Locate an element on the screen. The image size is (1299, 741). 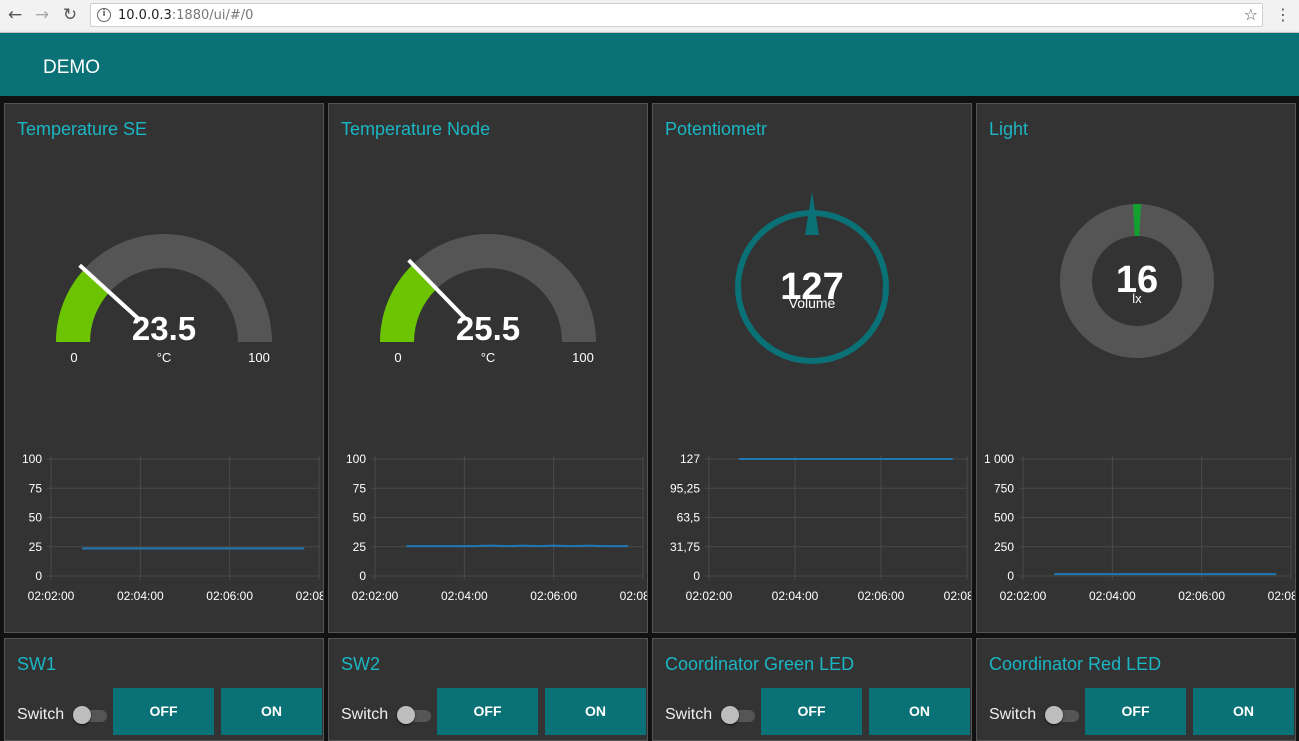
card-sw1: SW1 Switch OFF ON is located at coordinates (164, 689).